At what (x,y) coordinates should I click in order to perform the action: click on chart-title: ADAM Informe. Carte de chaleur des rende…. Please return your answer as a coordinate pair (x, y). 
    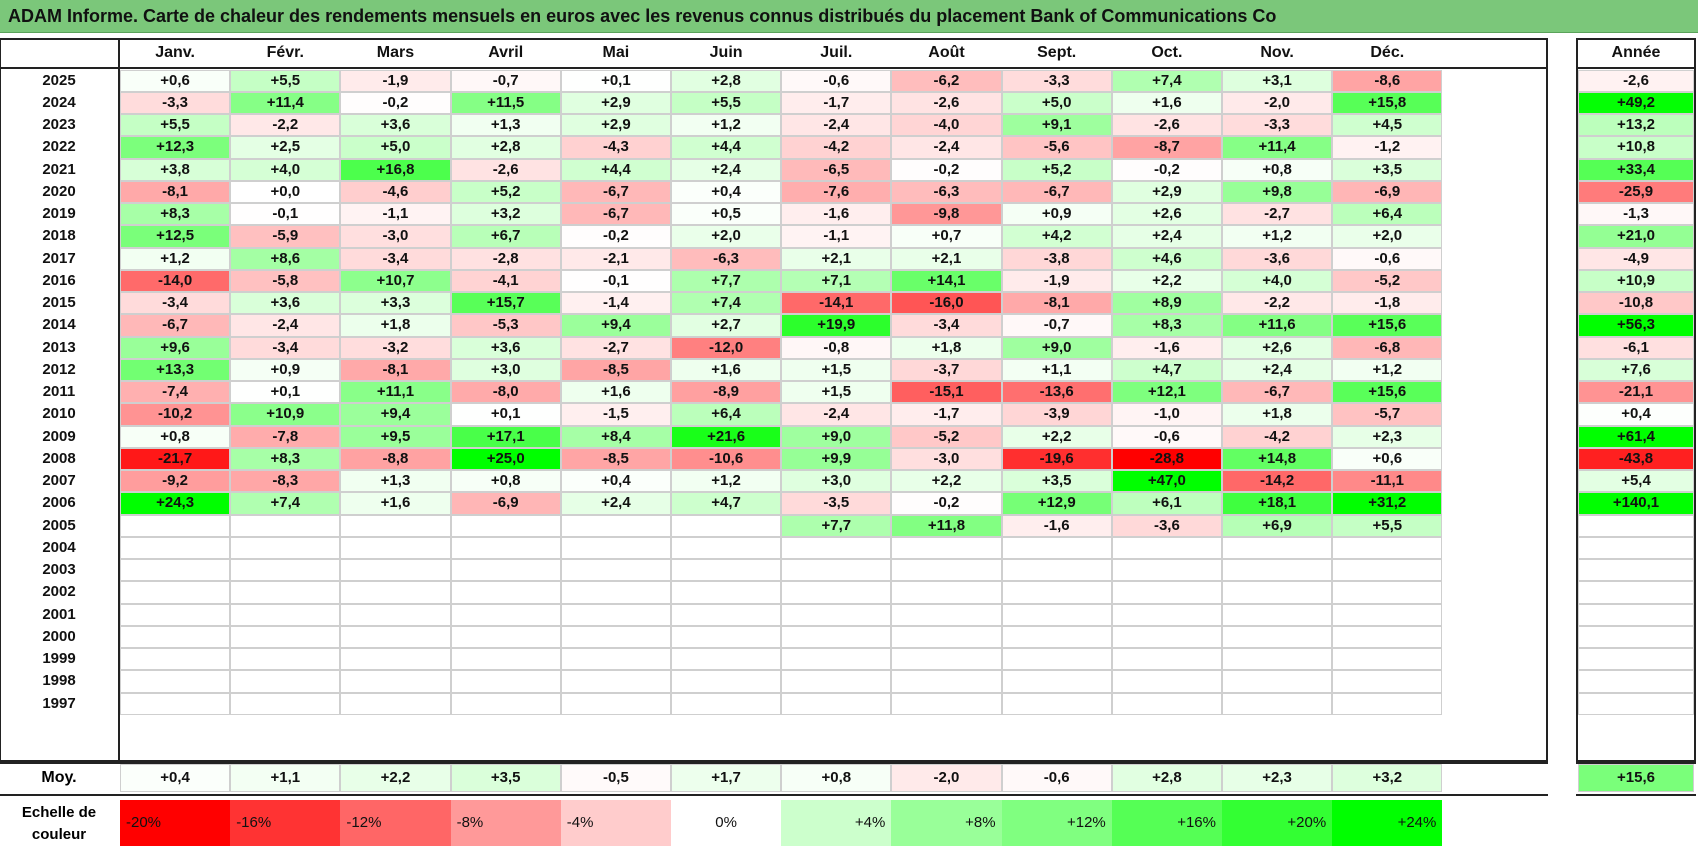
    Looking at the image, I should click on (849, 16).